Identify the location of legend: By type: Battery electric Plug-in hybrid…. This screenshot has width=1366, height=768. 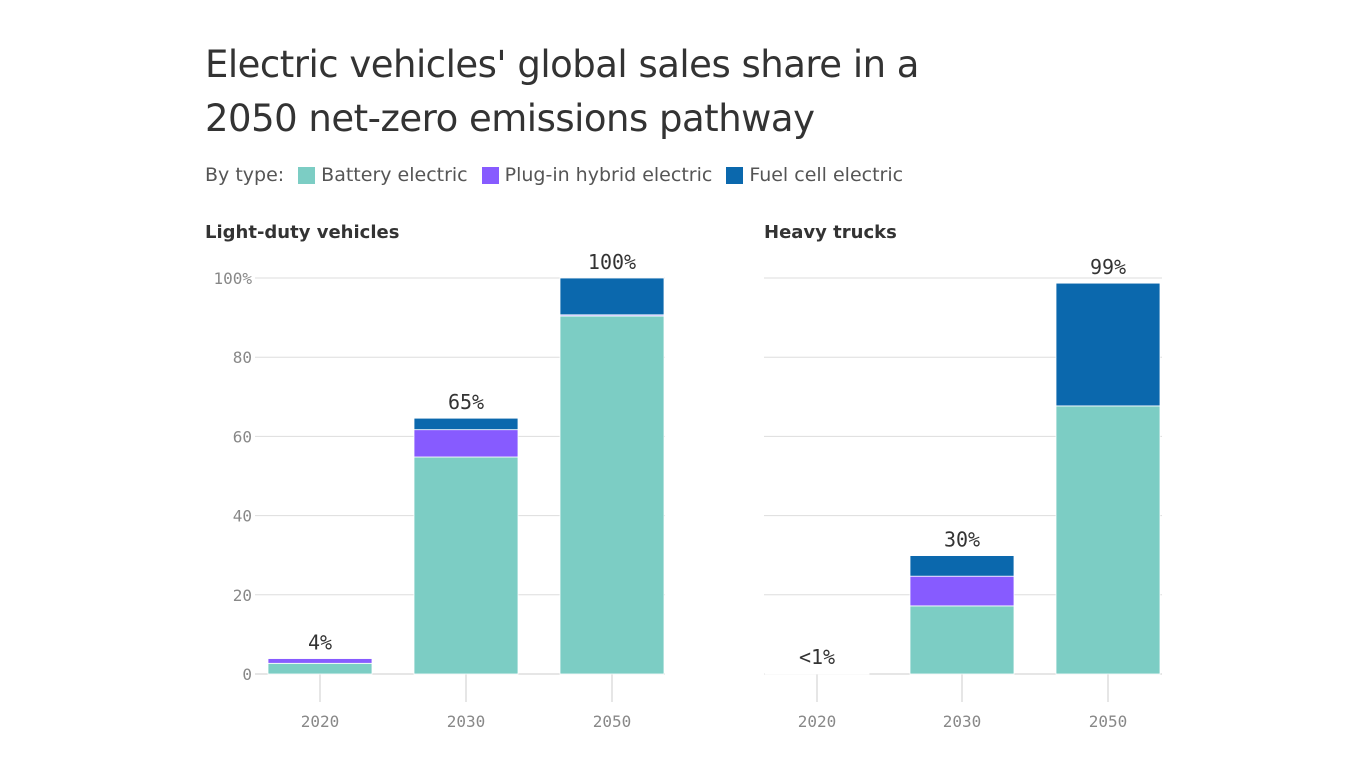
(554, 175).